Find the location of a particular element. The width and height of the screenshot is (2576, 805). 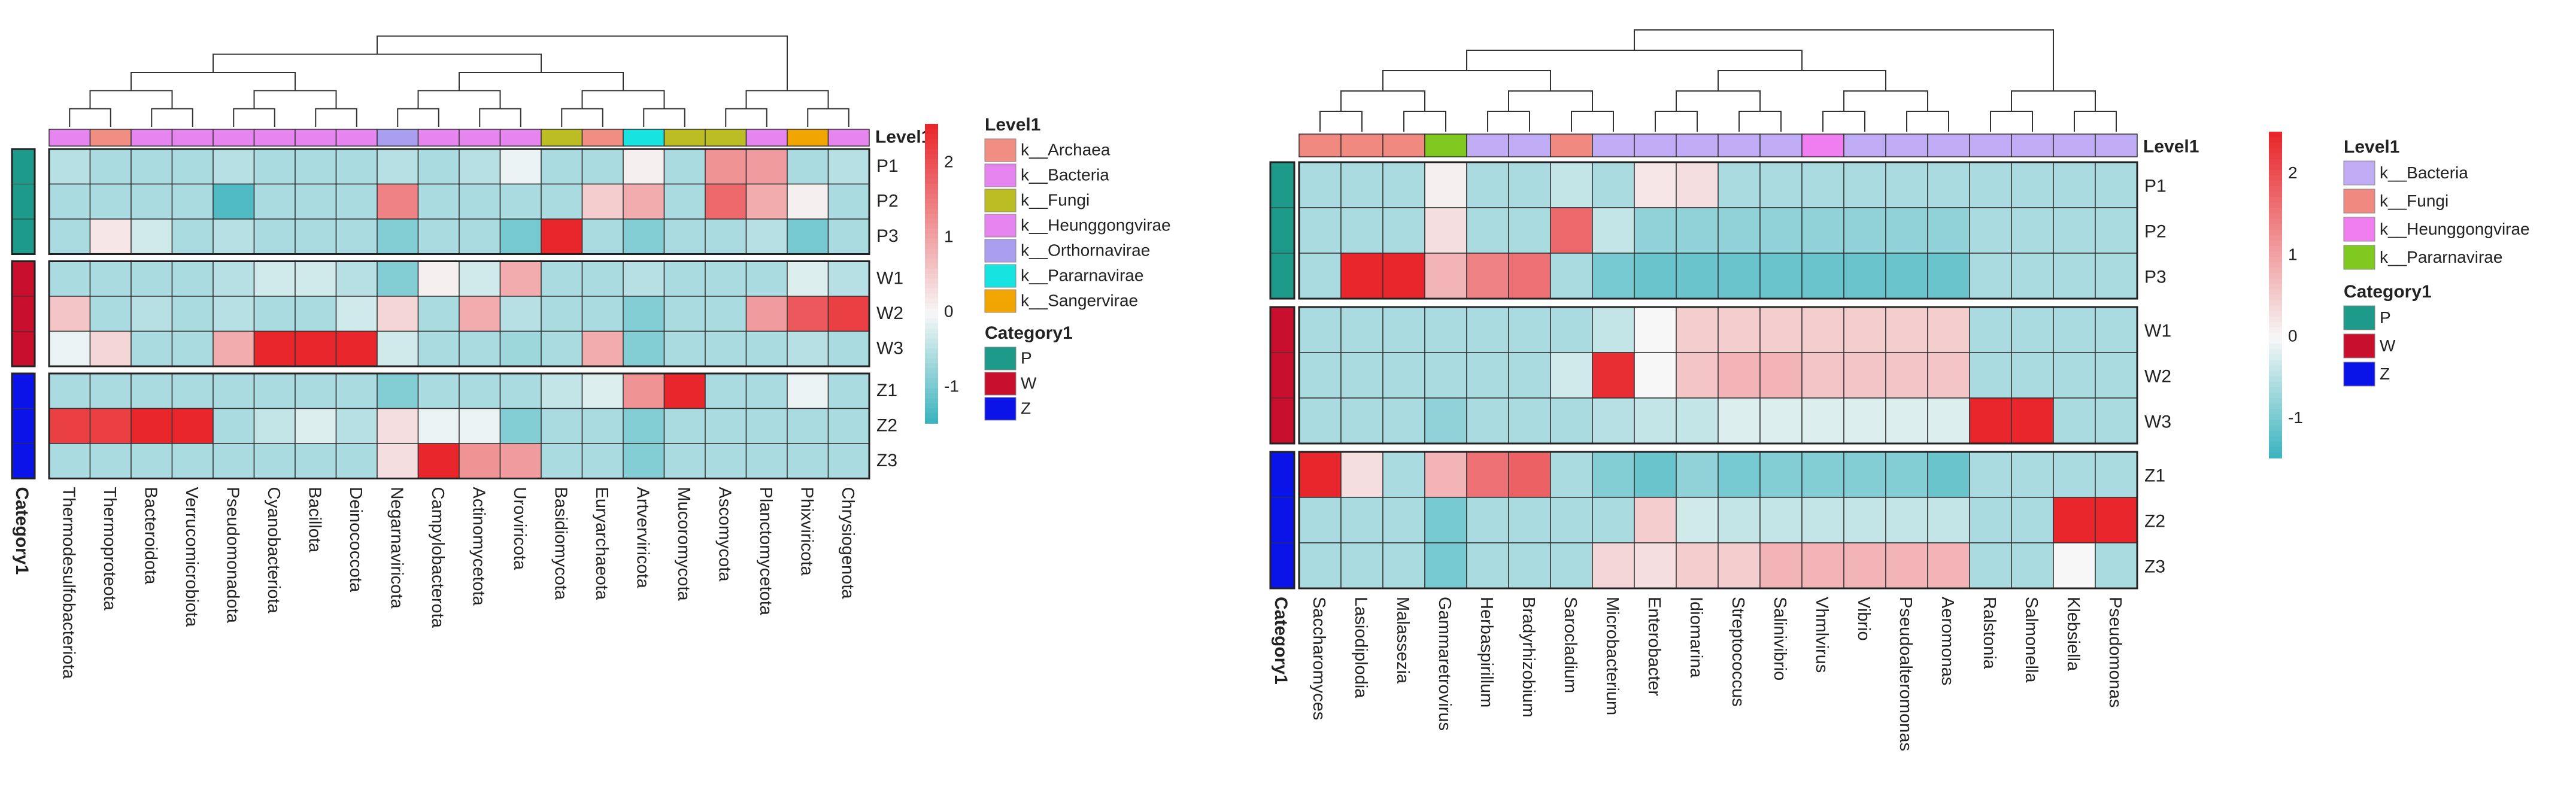

row-label: W3 is located at coordinates (2157, 422).